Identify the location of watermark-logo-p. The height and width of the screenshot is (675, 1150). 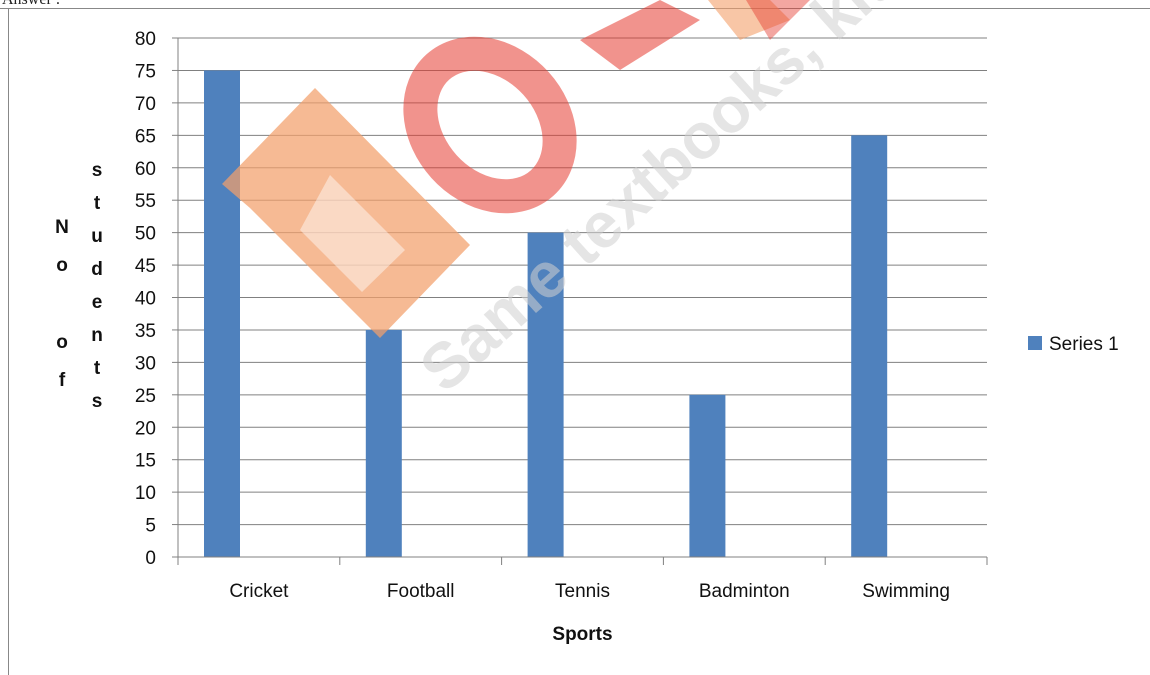
(640, 35).